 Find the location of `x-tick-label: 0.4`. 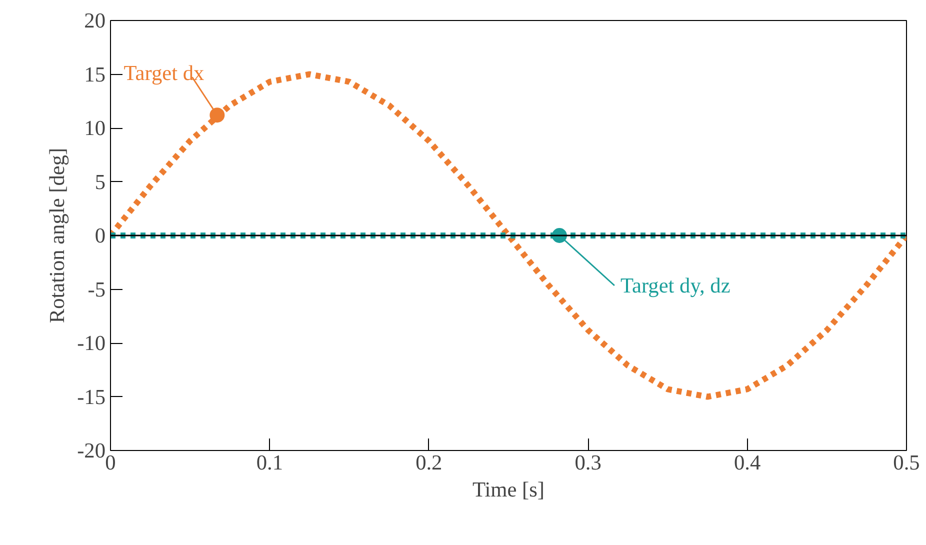

x-tick-label: 0.4 is located at coordinates (747, 462).